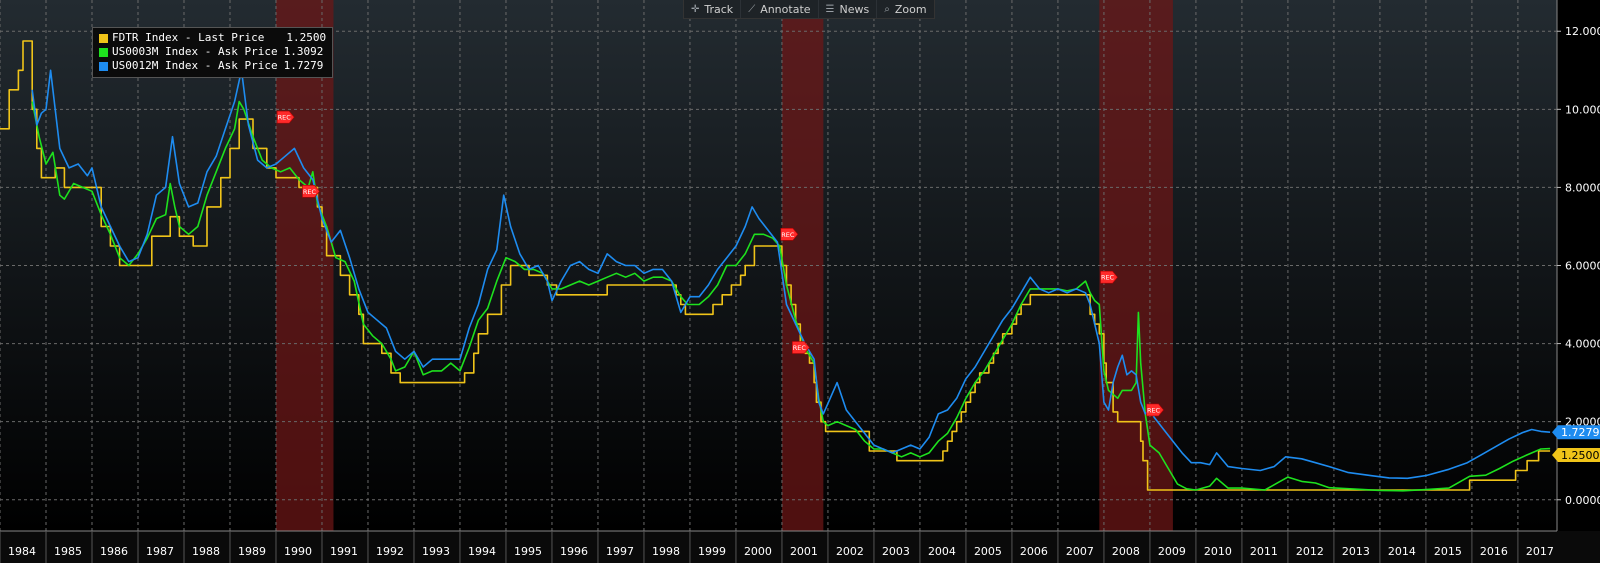 This screenshot has width=1600, height=563. What do you see at coordinates (666, 551) in the screenshot?
I see `x-tick-label-14: 1998` at bounding box center [666, 551].